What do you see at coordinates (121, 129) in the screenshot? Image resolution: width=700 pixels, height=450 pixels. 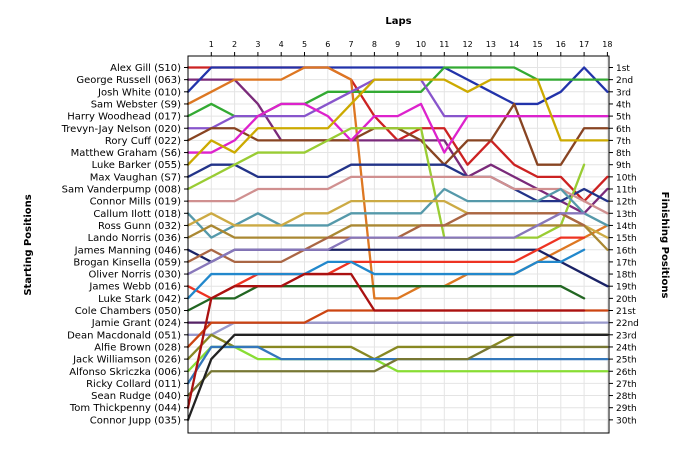 I see `driver-label: Trevyn-Jay Nelson (020)` at bounding box center [121, 129].